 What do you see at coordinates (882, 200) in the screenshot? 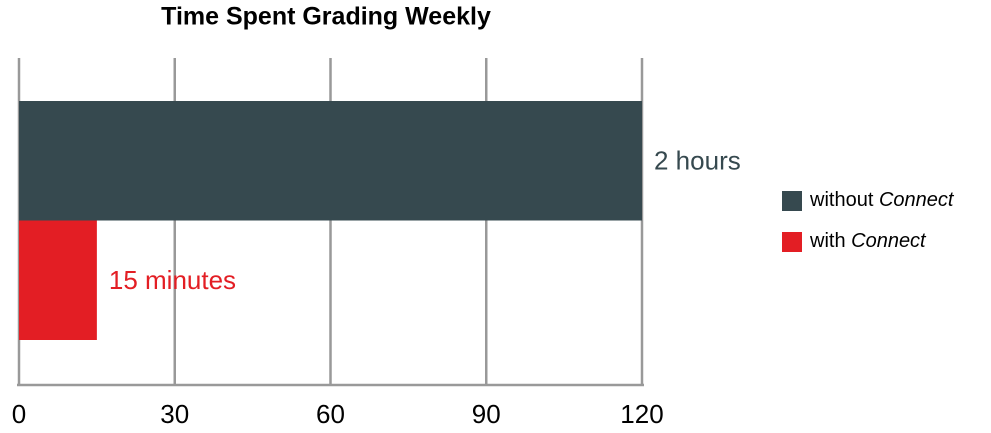
I see `legend-label: without Connect` at bounding box center [882, 200].